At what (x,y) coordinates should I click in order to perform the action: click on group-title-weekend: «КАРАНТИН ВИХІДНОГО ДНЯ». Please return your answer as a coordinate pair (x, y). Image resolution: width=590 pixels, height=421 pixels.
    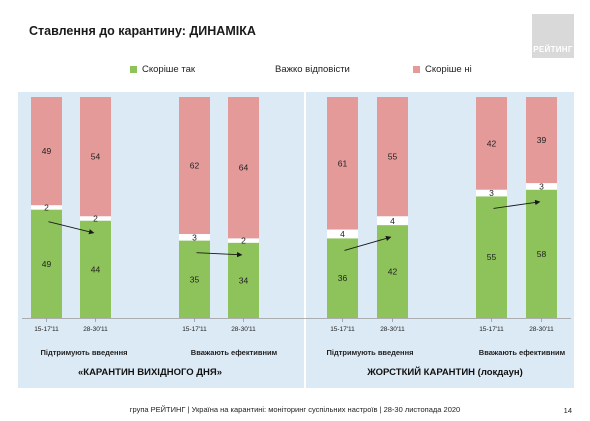
    Looking at the image, I should click on (149, 372).